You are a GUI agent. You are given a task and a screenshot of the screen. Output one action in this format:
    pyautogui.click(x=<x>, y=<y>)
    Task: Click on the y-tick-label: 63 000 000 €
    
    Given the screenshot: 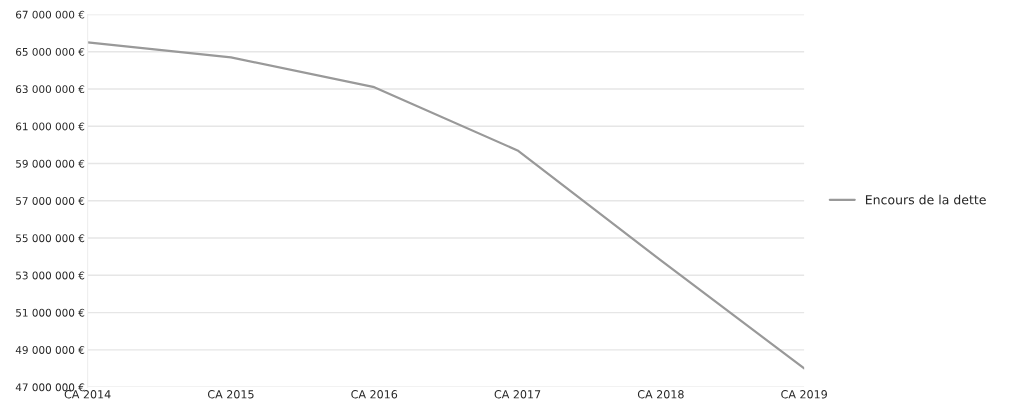 What is the action you would take?
    pyautogui.click(x=50, y=89)
    